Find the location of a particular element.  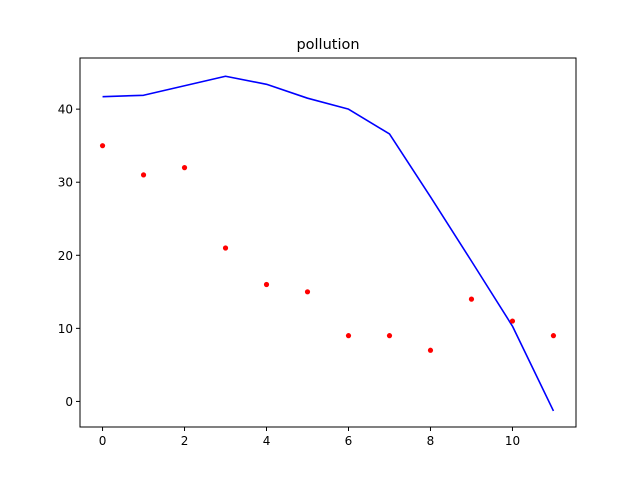

chart-title: pollution is located at coordinates (327, 45).